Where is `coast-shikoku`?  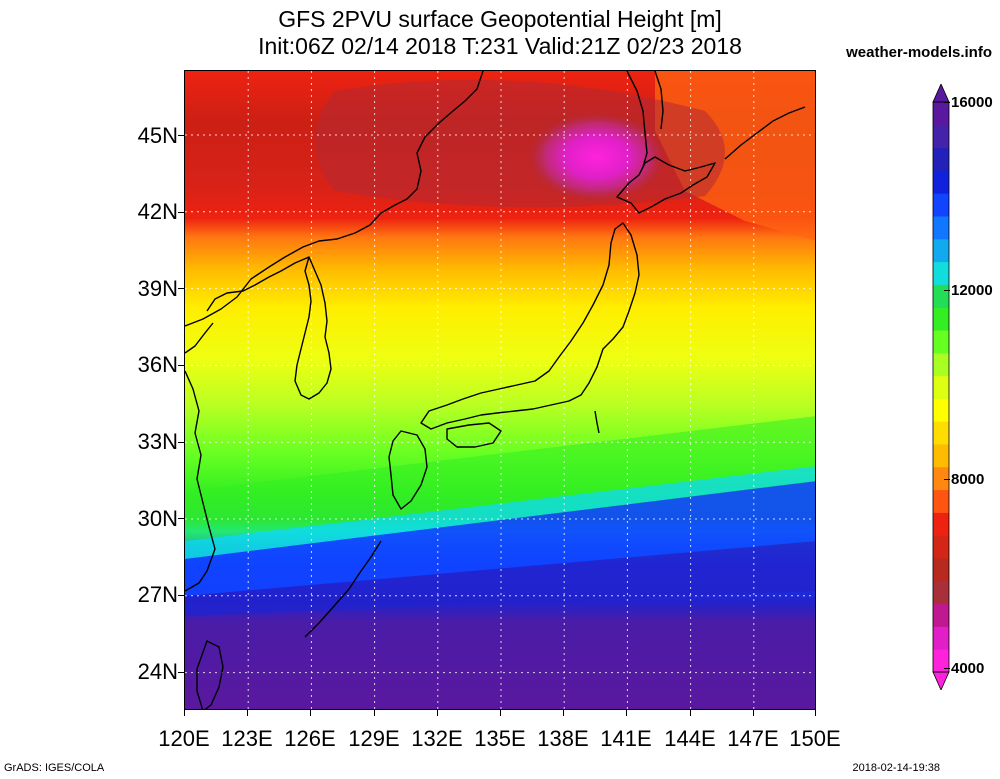
coast-shikoku is located at coordinates (474, 435).